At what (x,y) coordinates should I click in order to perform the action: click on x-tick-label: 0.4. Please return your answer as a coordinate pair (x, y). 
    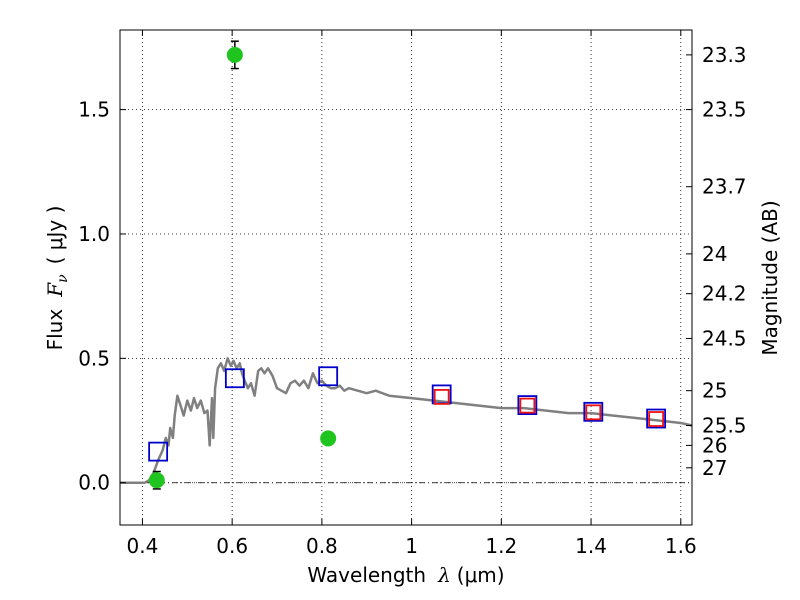
    Looking at the image, I should click on (143, 546).